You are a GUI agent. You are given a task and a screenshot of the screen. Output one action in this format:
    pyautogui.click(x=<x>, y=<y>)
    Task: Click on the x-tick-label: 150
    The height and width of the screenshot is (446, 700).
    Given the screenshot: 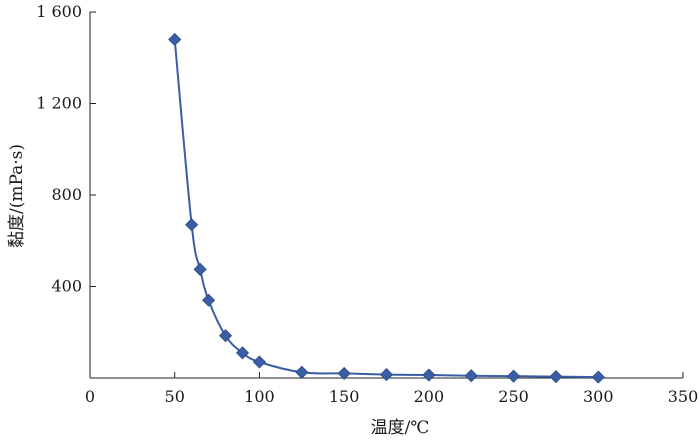 What is the action you would take?
    pyautogui.click(x=344, y=396)
    